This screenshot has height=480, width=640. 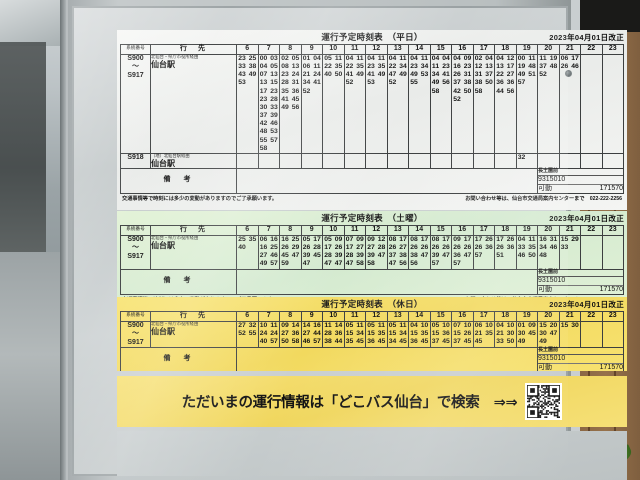 What do you see at coordinates (200, 199) in the screenshot?
I see `footer-note-left: 交通事情等で時刻には多少の変動がありますのでご了承願います。` at bounding box center [200, 199].